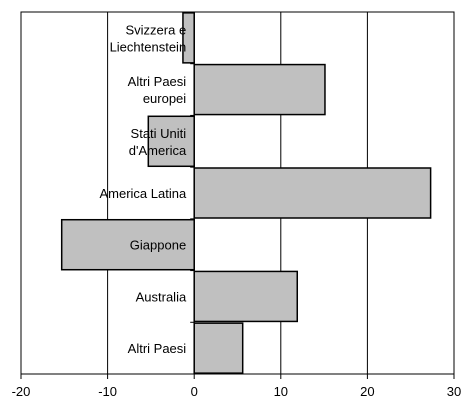 The width and height of the screenshot is (461, 403). Describe the element at coordinates (192, 193) in the screenshot. I see `zero-axis` at that location.